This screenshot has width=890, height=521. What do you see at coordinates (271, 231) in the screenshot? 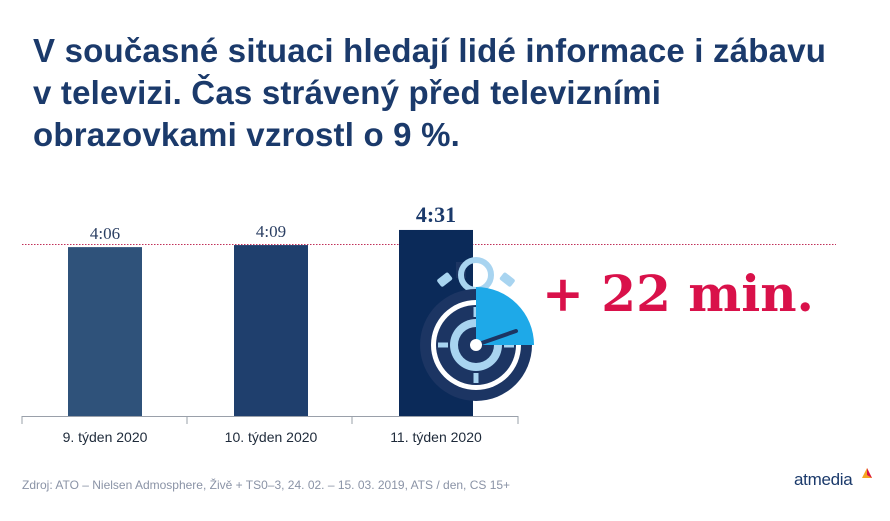
I see `data-label-2: 4:09` at bounding box center [271, 231].